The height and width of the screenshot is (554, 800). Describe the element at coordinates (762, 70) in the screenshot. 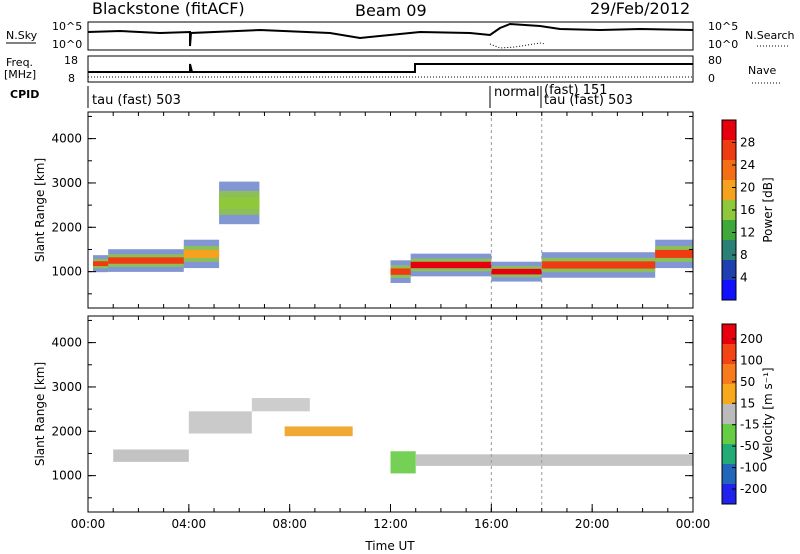

I see `nave-label: Nave` at that location.